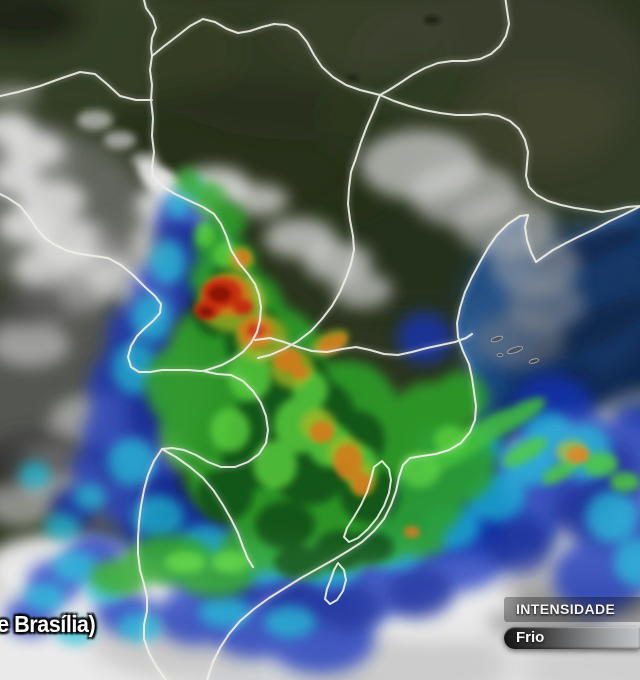 This screenshot has width=640, height=680. I want to click on timestamp-label: e Brasília), so click(48, 624).